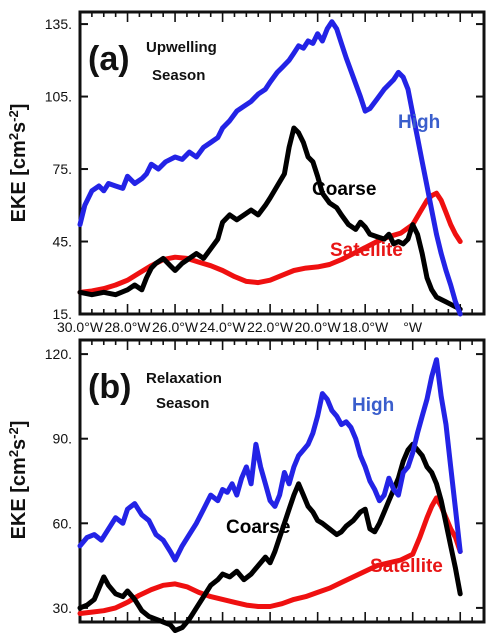  Describe the element at coordinates (270, 555) in the screenshot. I see `series-line-satellite` at that location.